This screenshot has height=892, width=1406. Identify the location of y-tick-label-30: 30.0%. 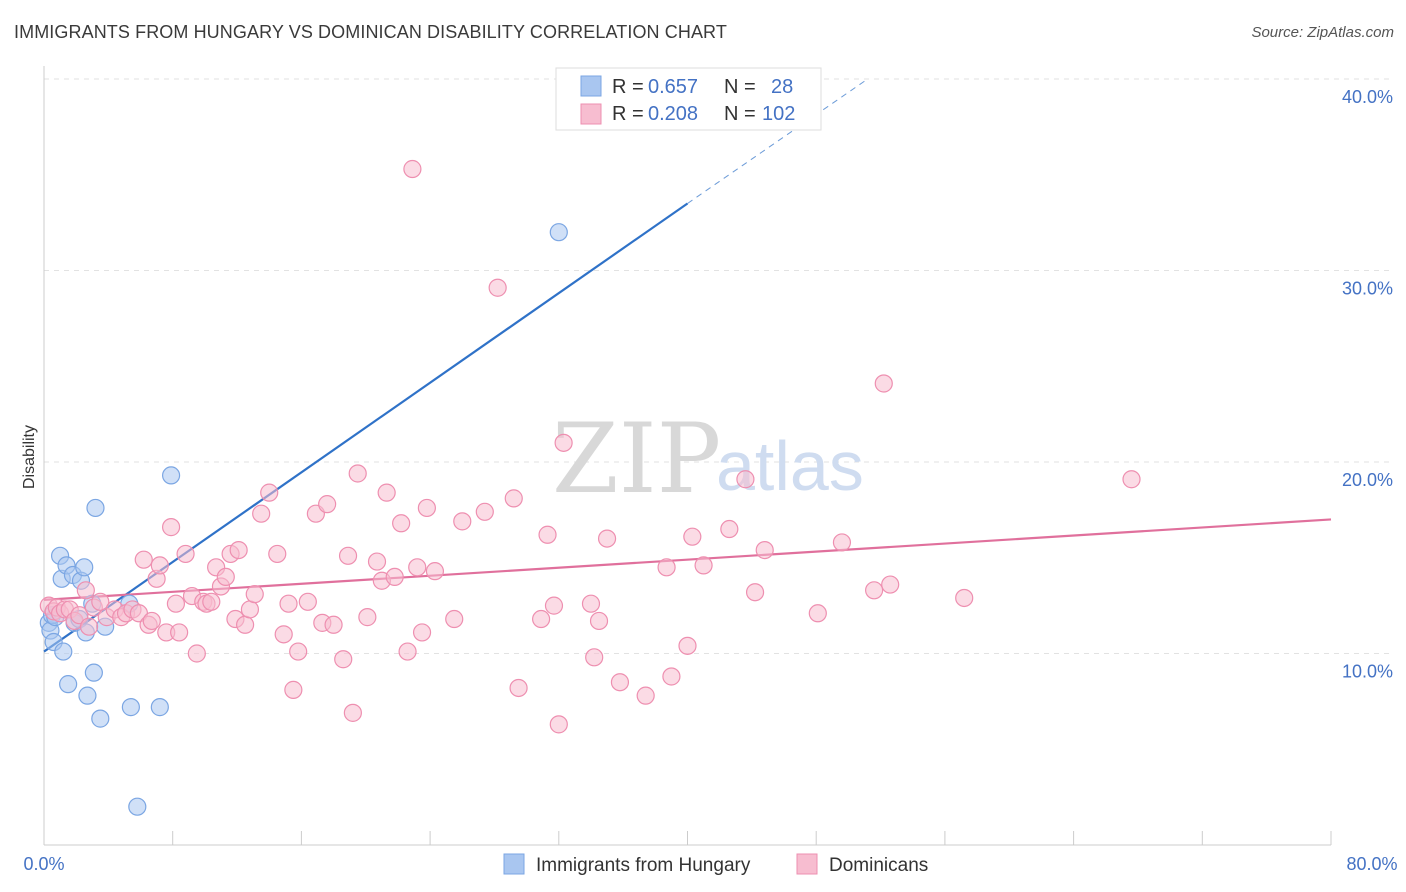
(1367, 289).